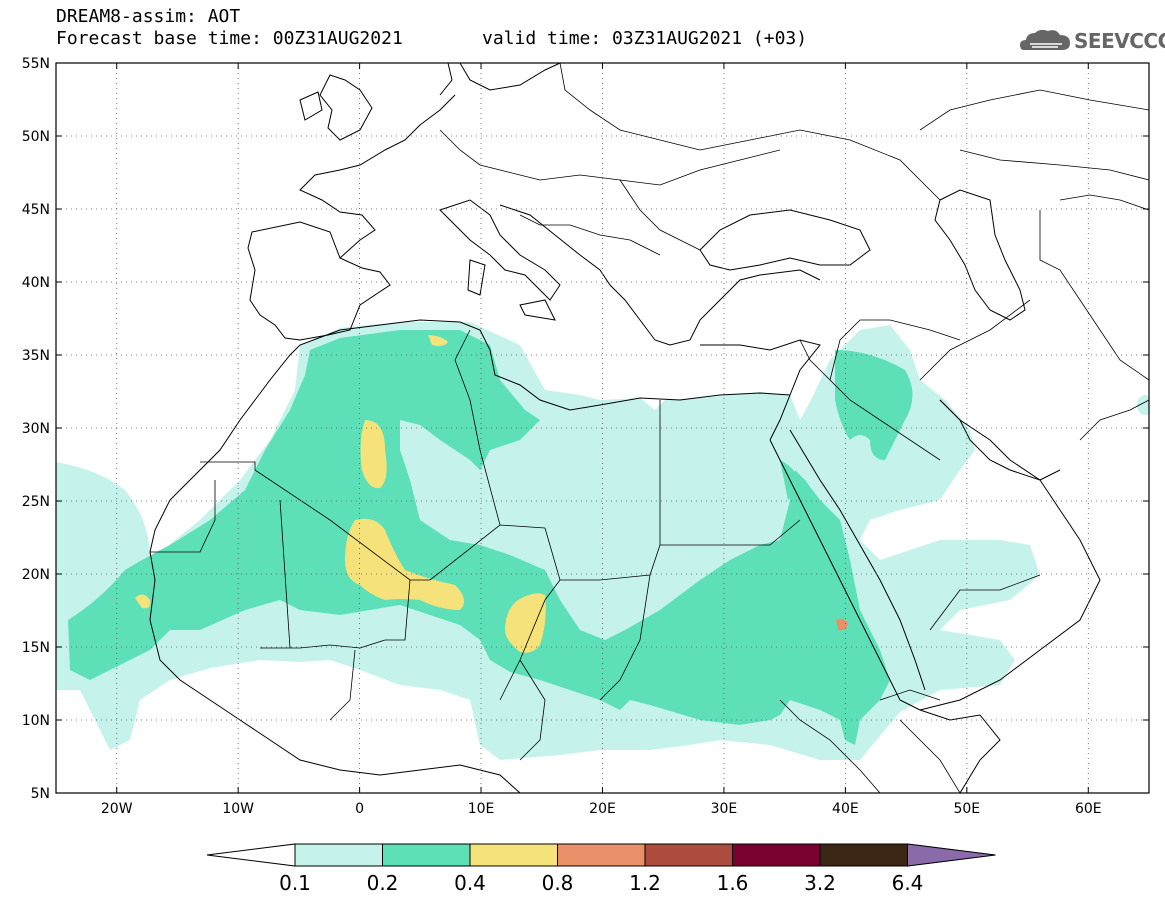 The image size is (1165, 905). Describe the element at coordinates (951, 855) in the screenshot. I see `legend-arrow-high` at that location.